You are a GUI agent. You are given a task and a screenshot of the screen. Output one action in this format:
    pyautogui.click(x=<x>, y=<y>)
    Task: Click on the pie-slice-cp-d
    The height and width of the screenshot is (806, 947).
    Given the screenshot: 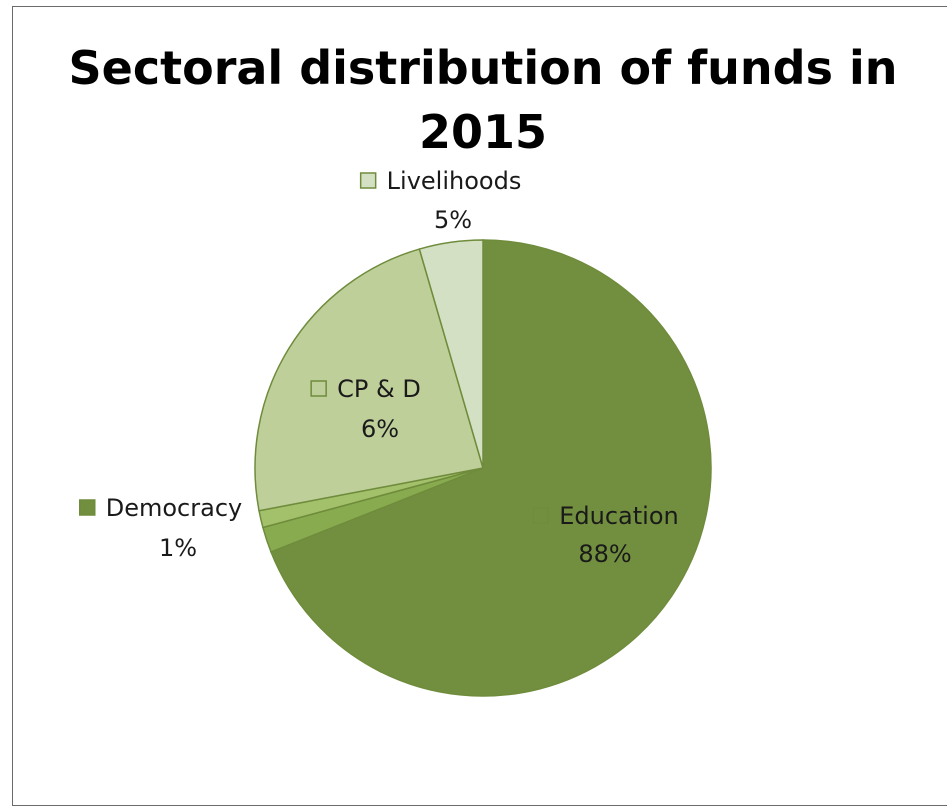 What is the action you would take?
    pyautogui.click(x=369, y=380)
    